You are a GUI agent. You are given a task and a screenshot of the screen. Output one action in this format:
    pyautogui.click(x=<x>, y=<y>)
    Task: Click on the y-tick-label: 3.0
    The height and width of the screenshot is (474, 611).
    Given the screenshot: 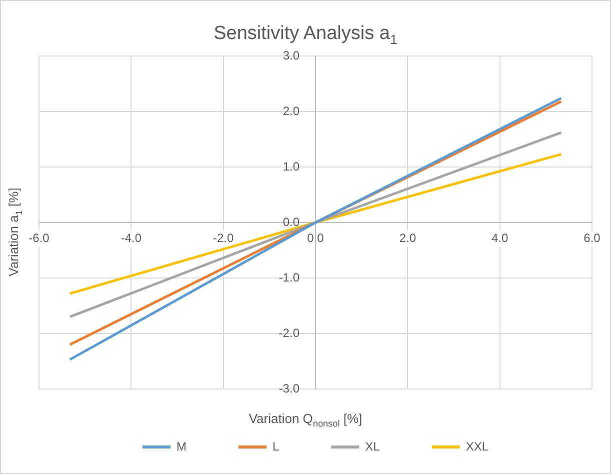 What is the action you would take?
    pyautogui.click(x=291, y=55)
    